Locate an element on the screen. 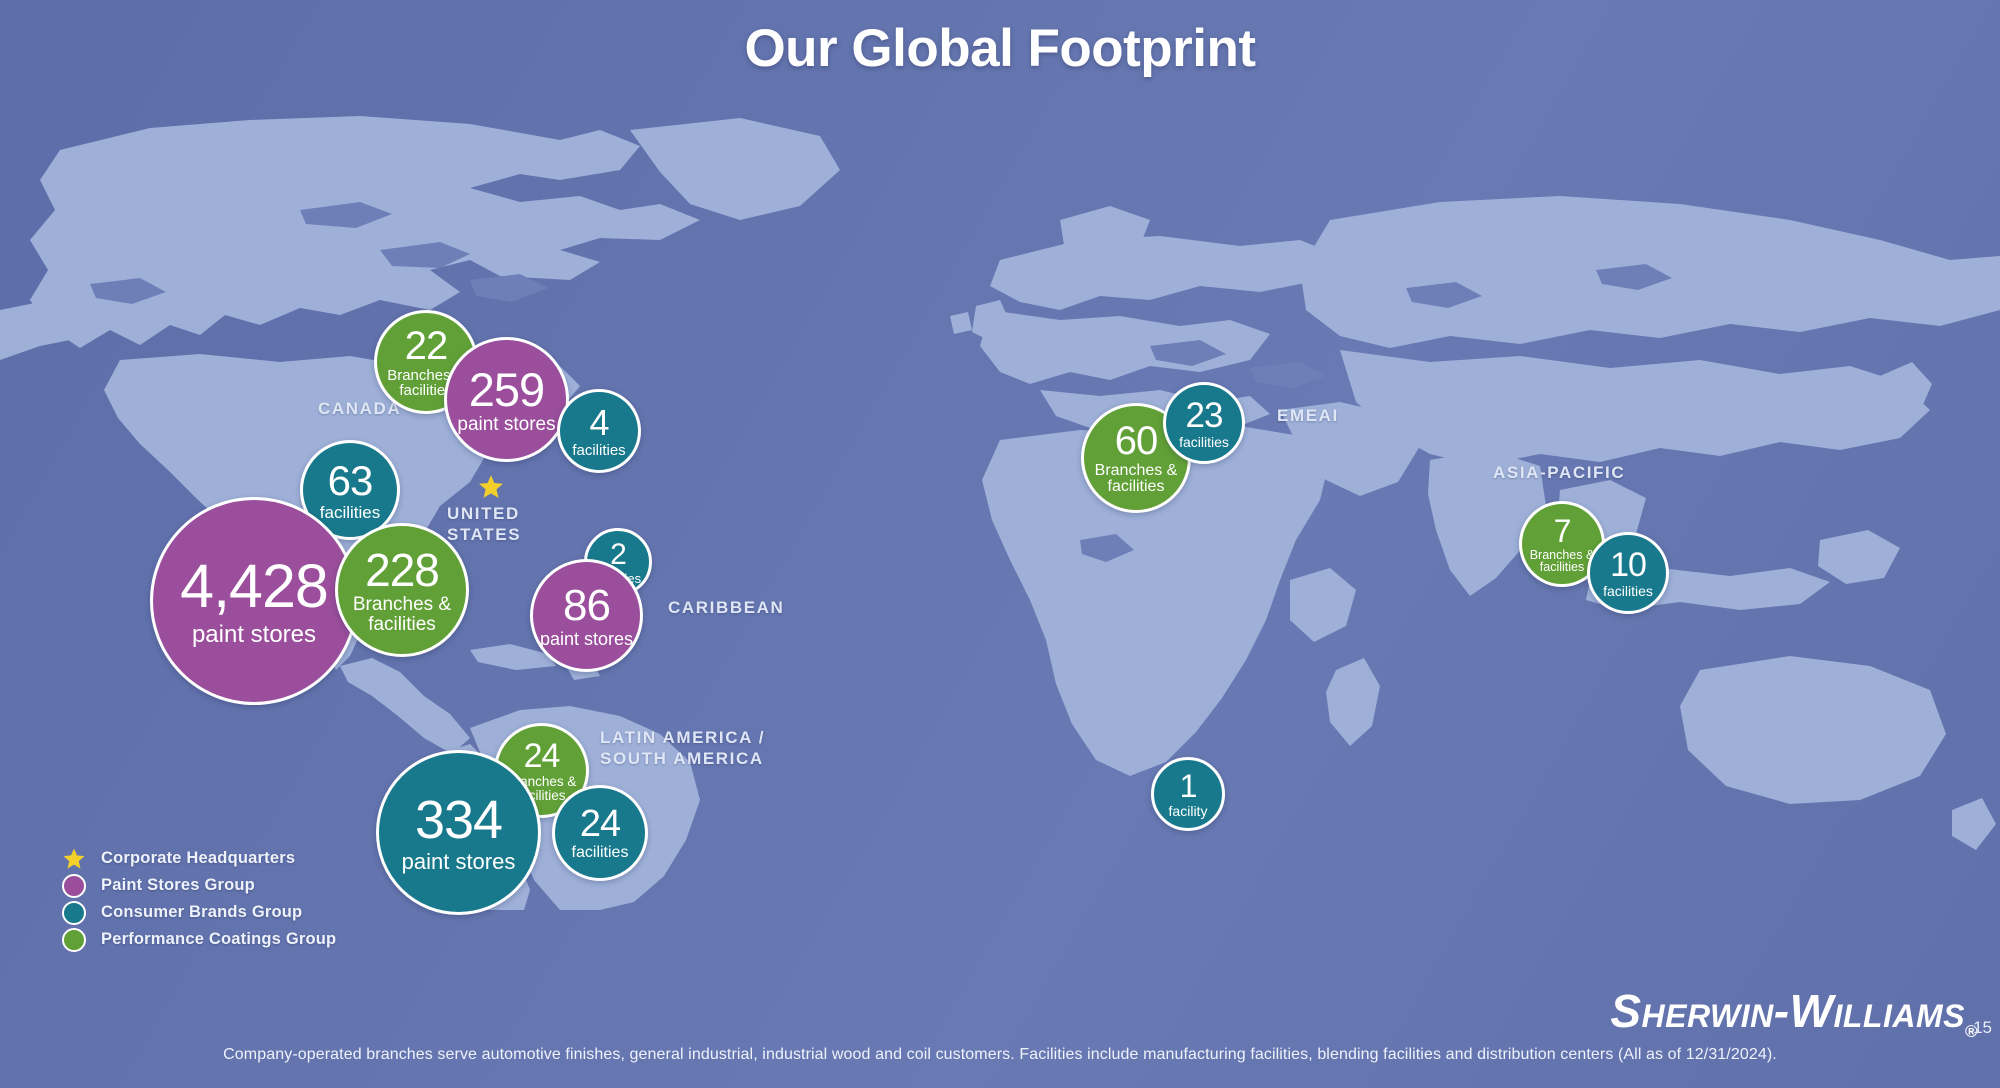 The image size is (2000, 1088). region-label-caribbean: CARIBBEAN is located at coordinates (726, 607).